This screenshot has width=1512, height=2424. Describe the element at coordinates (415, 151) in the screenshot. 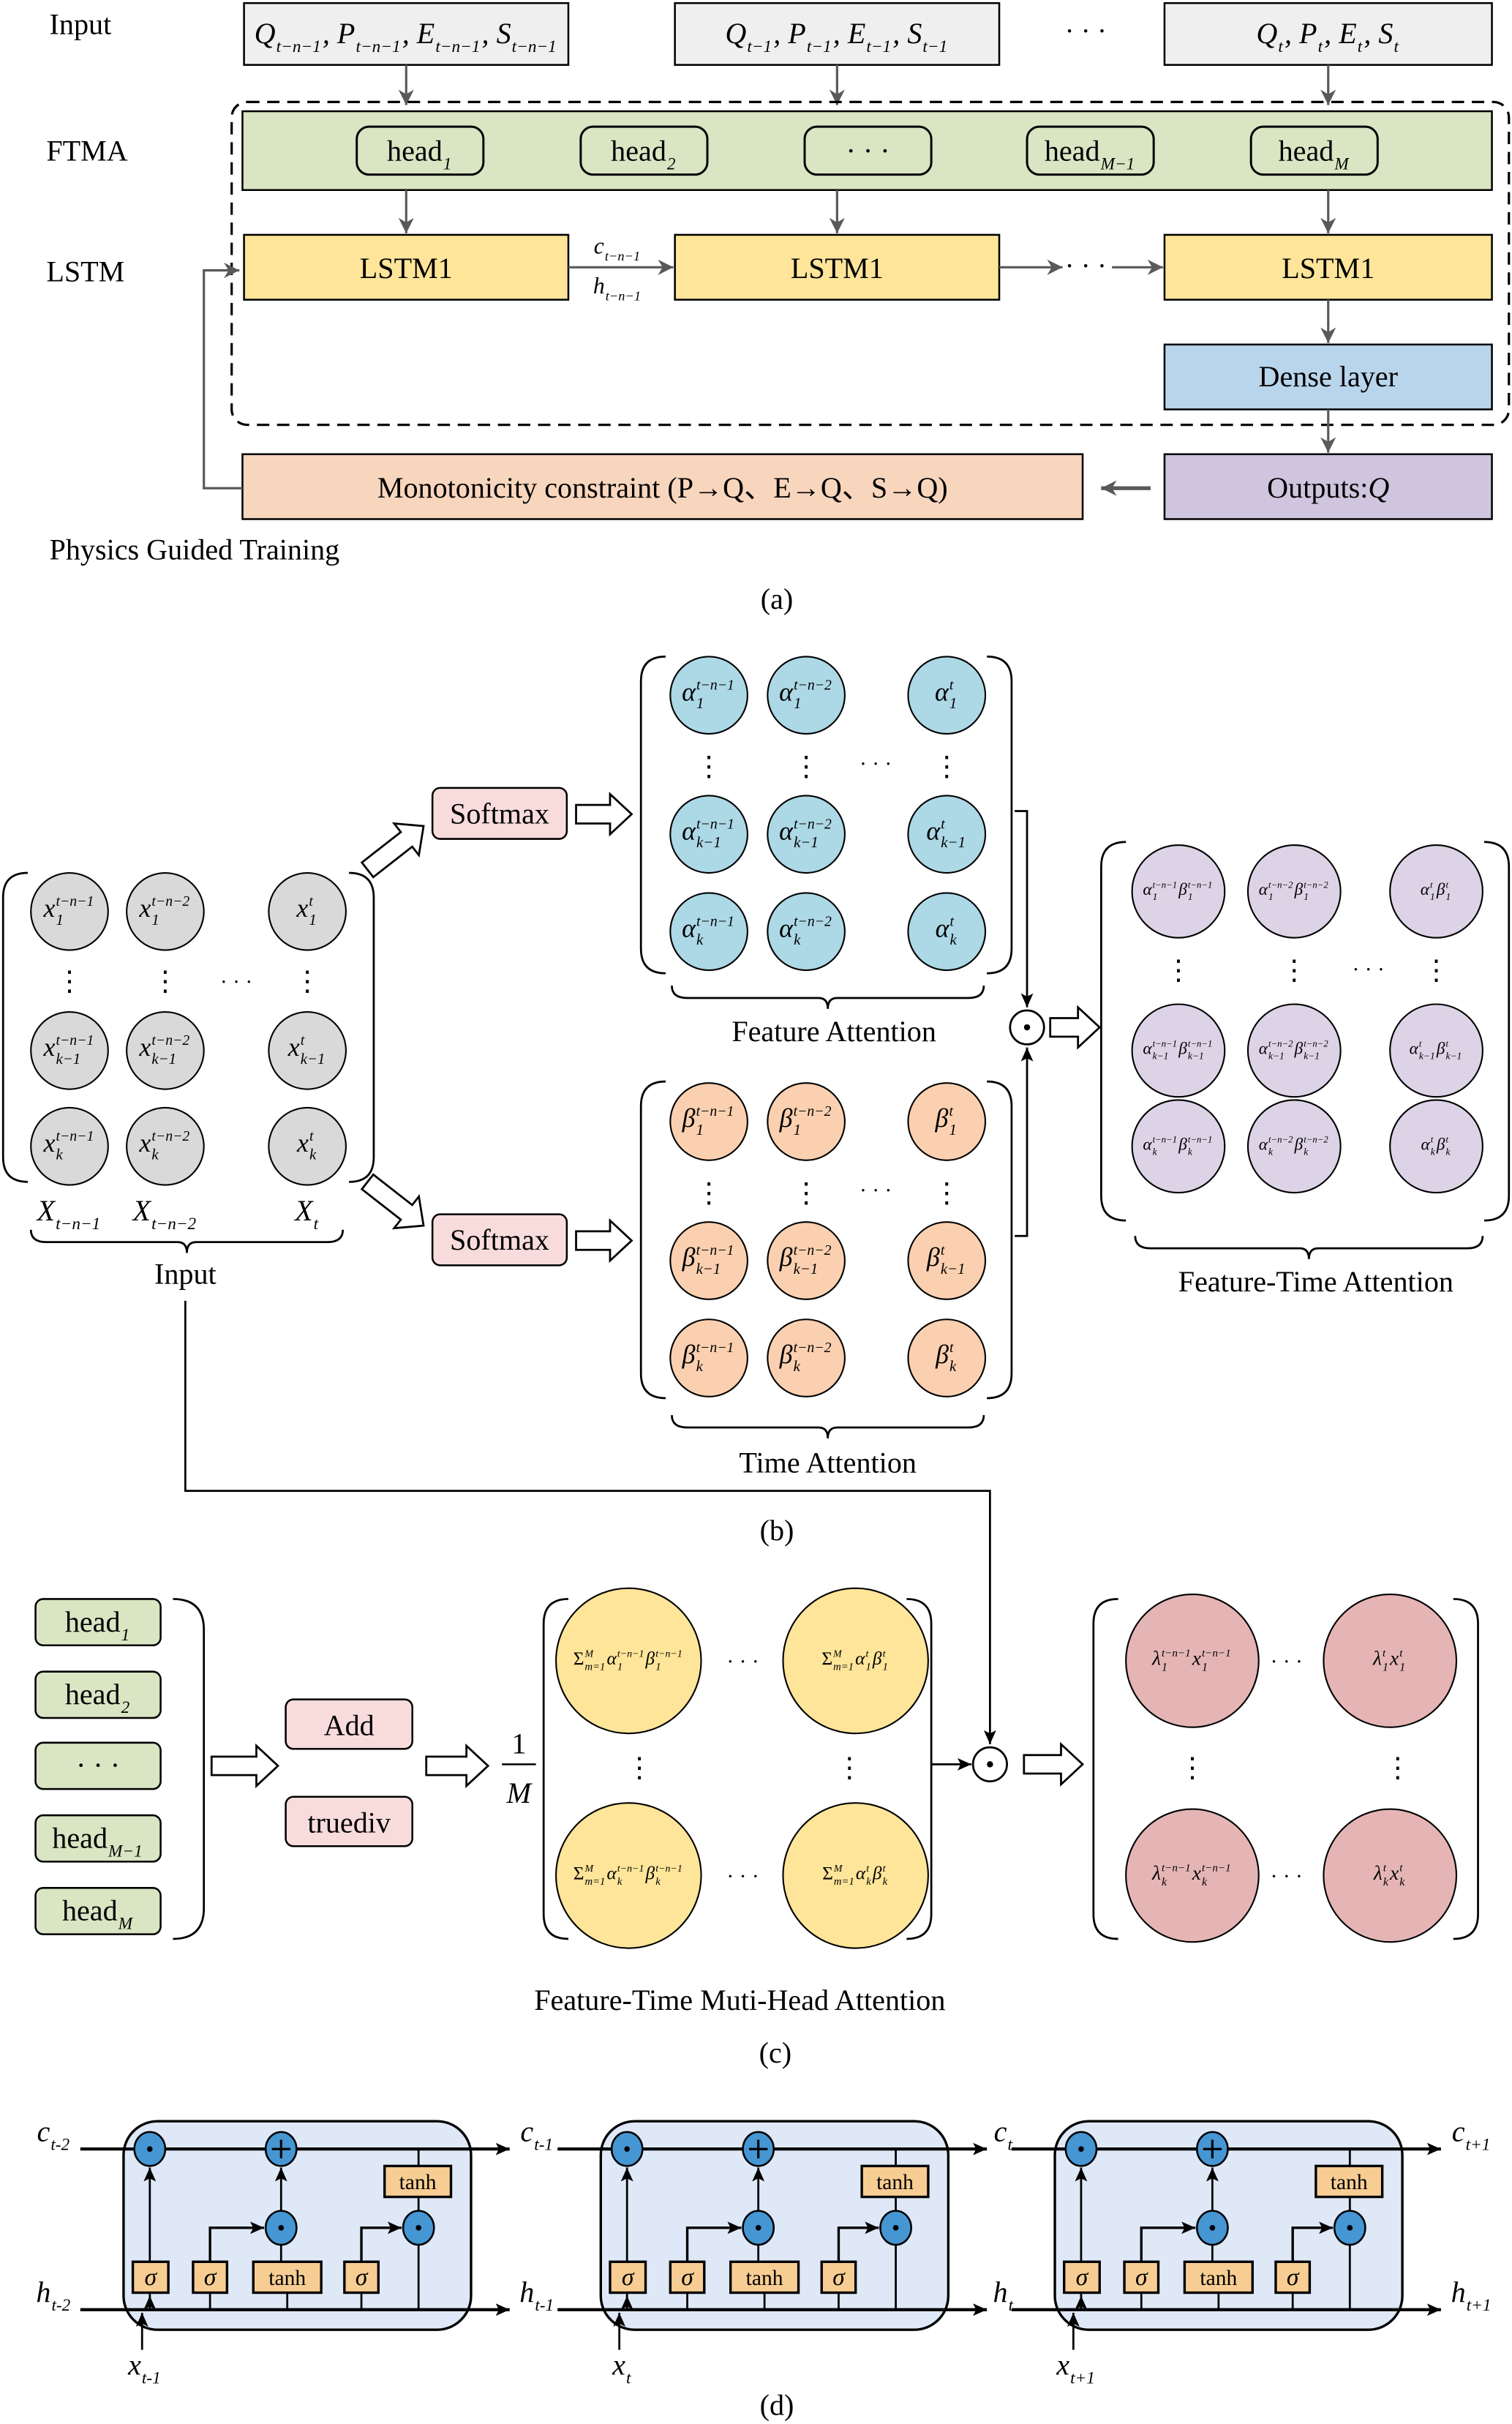

I see `math-symbol: head` at that location.